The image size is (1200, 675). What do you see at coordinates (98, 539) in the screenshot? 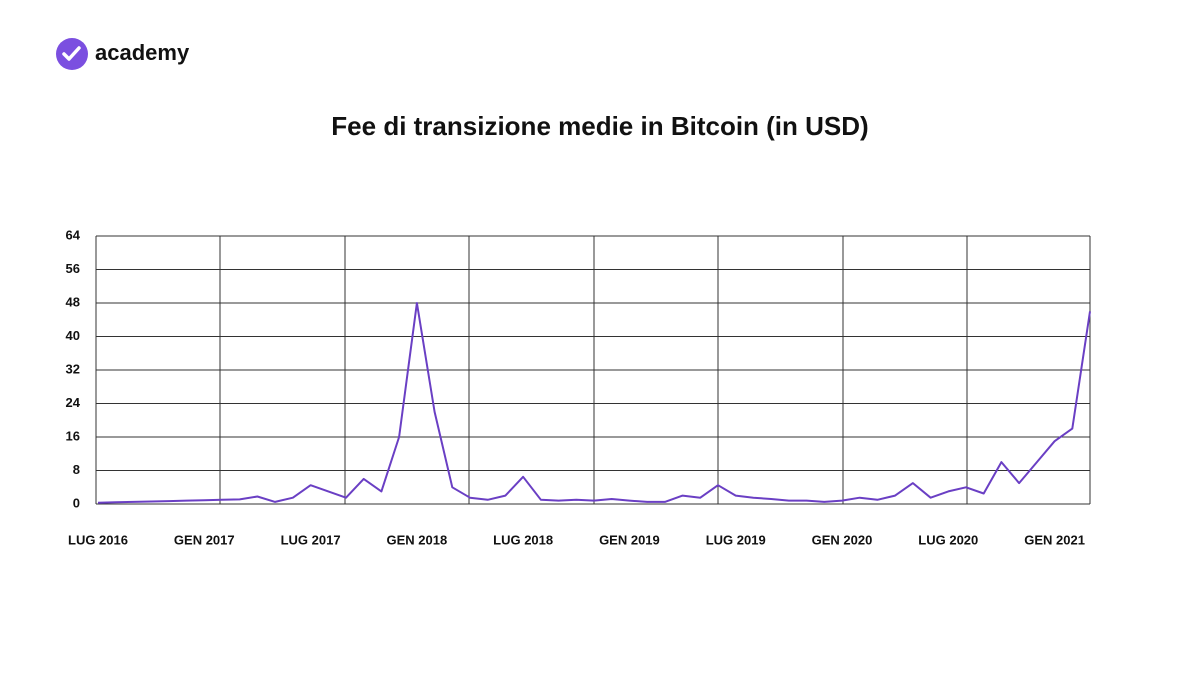
I see `x-tick-label: LUG 2016` at bounding box center [98, 539].